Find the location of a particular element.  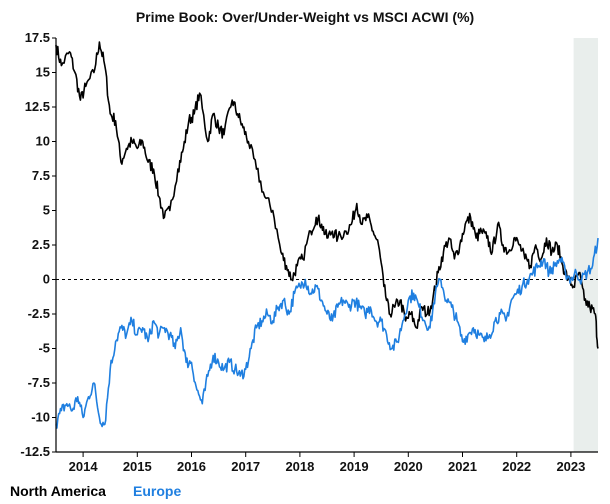

x-tick-label: 2015 is located at coordinates (137, 466).